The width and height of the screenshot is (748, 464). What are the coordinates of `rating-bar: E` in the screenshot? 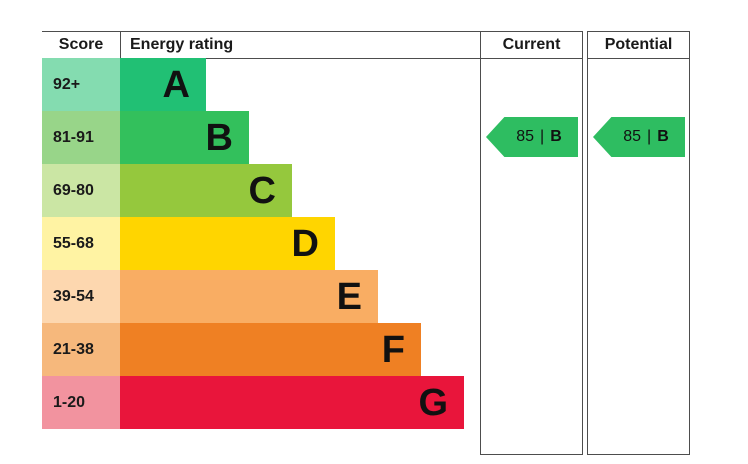 It's located at (249, 296).